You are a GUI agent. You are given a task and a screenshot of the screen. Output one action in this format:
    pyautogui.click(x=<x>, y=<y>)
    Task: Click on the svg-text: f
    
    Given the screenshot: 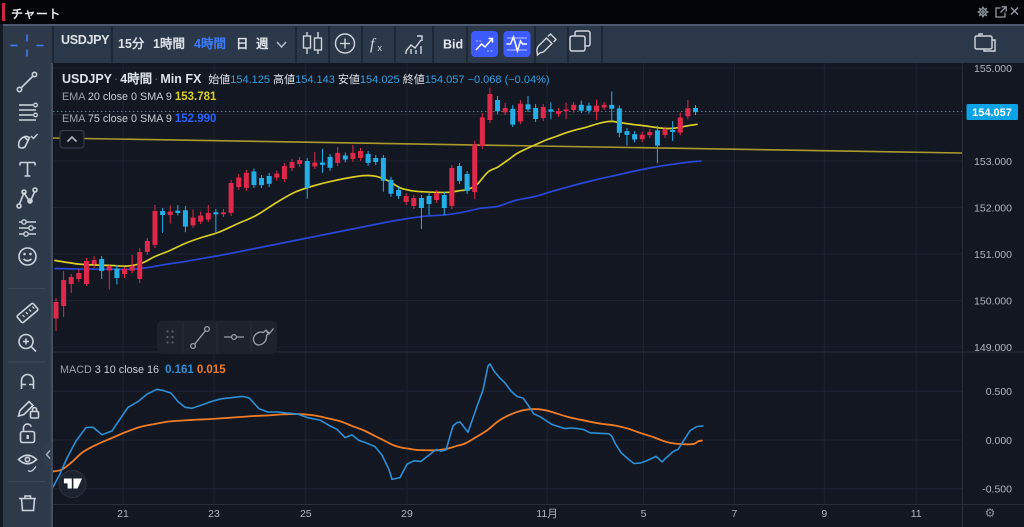 What is the action you would take?
    pyautogui.click(x=373, y=44)
    